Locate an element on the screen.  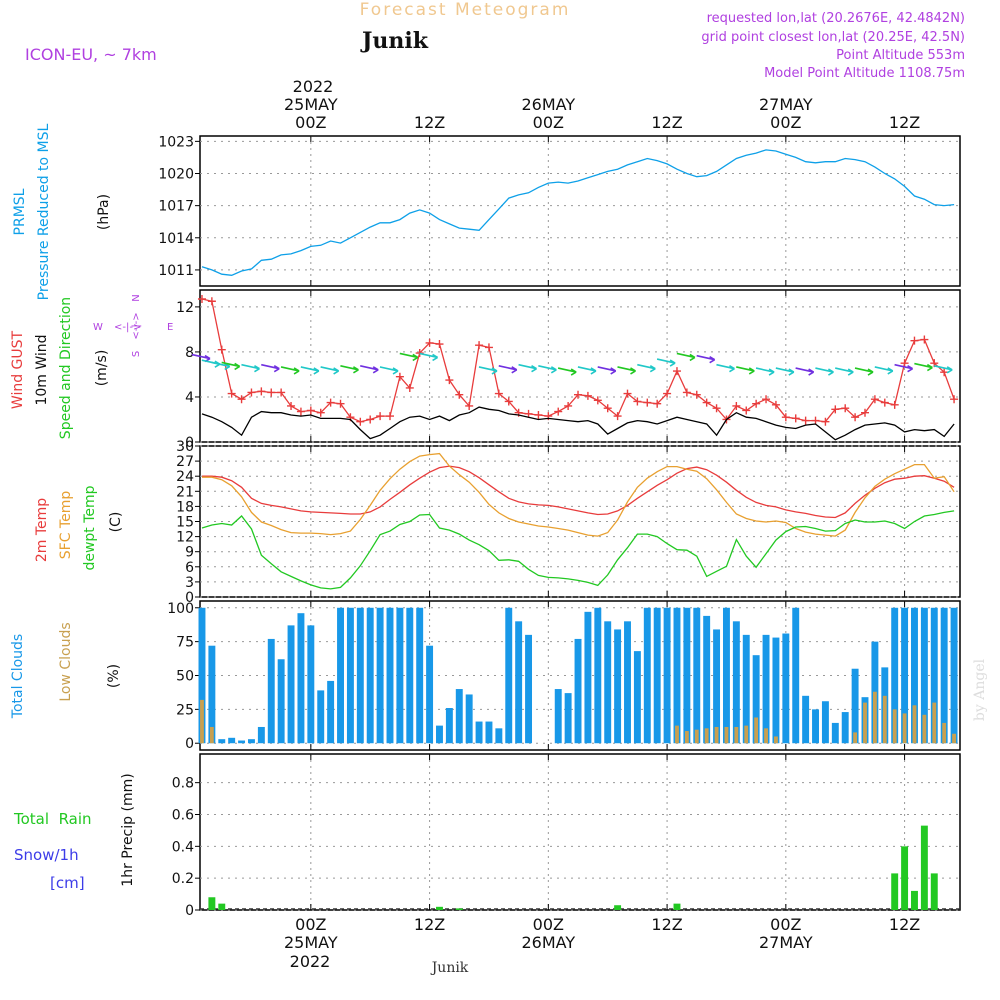
y-tick-label: 25 is located at coordinates (185, 710).